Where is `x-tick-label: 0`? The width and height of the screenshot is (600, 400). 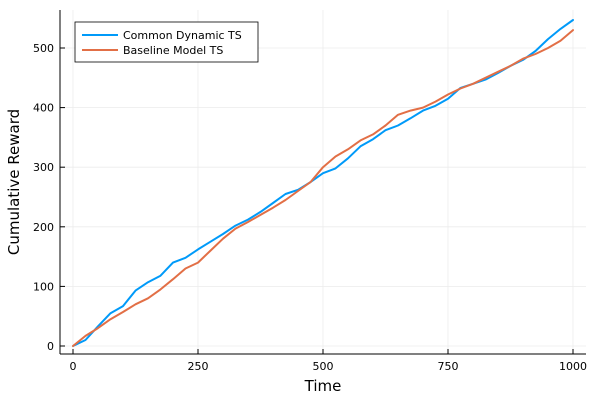
x-tick-label: 0 is located at coordinates (73, 366).